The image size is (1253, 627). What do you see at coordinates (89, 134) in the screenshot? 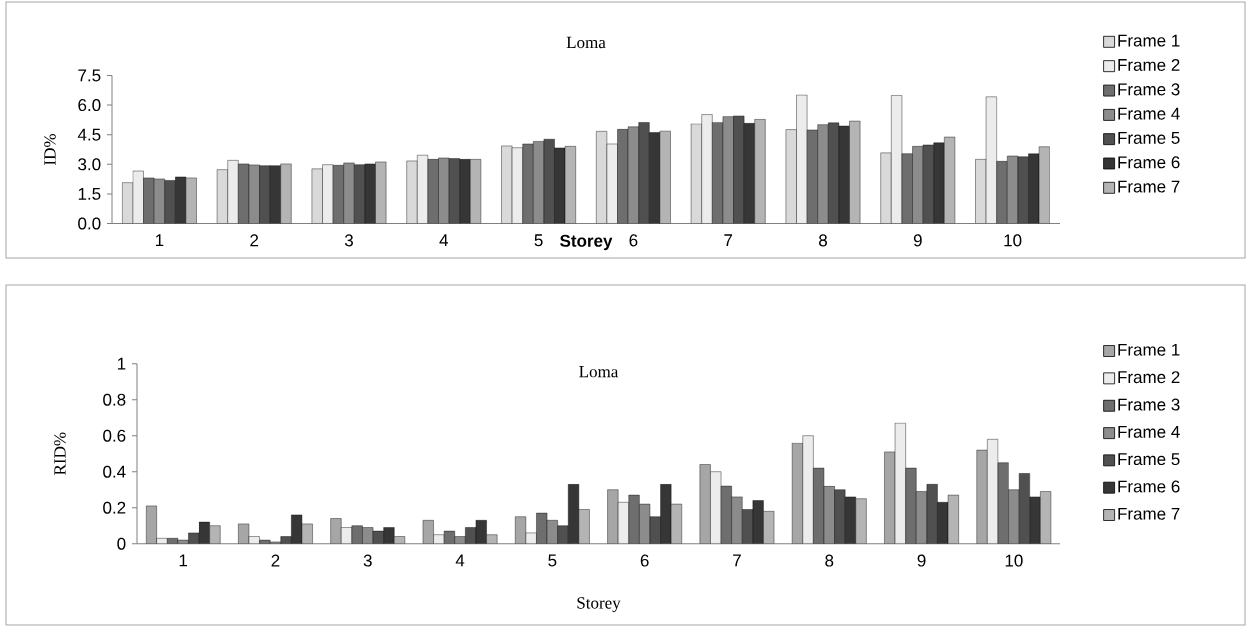
I see `y-tick-label: 4.5` at bounding box center [89, 134].